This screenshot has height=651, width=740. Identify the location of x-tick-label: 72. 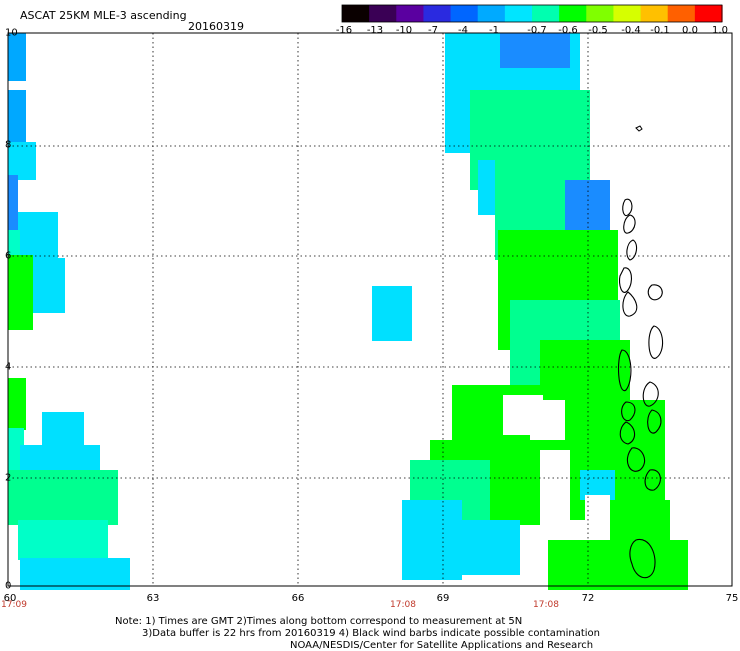
(588, 598).